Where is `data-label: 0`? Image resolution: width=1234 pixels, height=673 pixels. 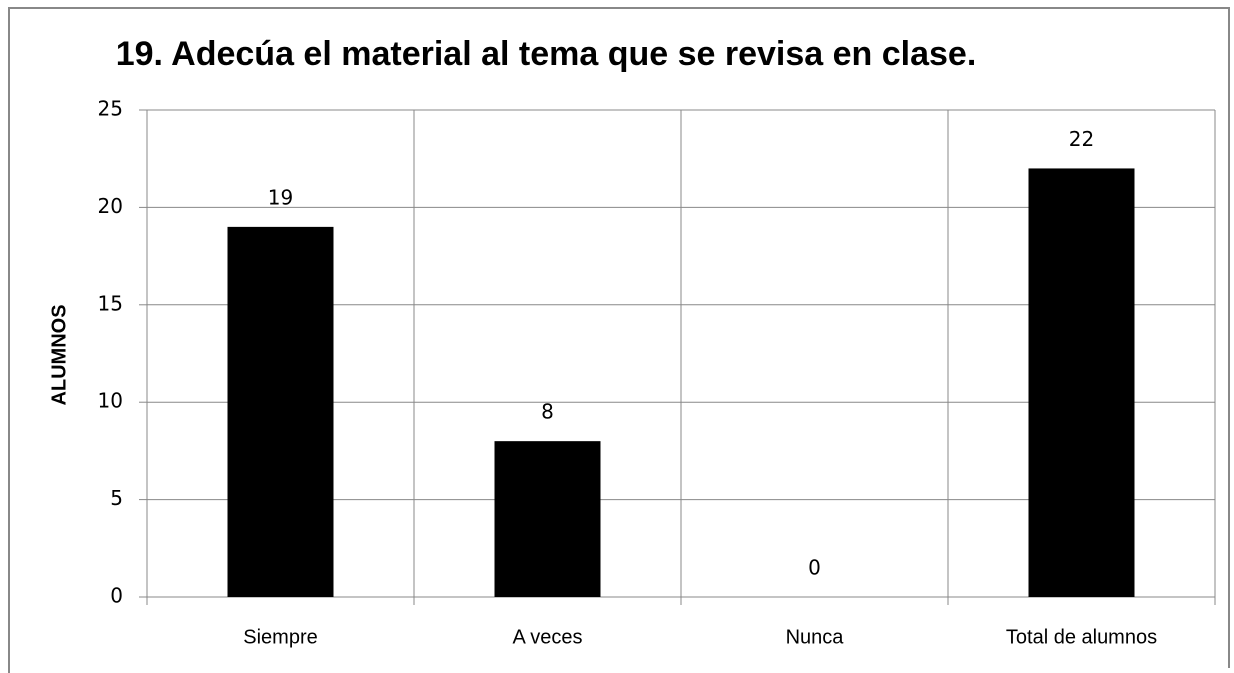 data-label: 0 is located at coordinates (814, 568).